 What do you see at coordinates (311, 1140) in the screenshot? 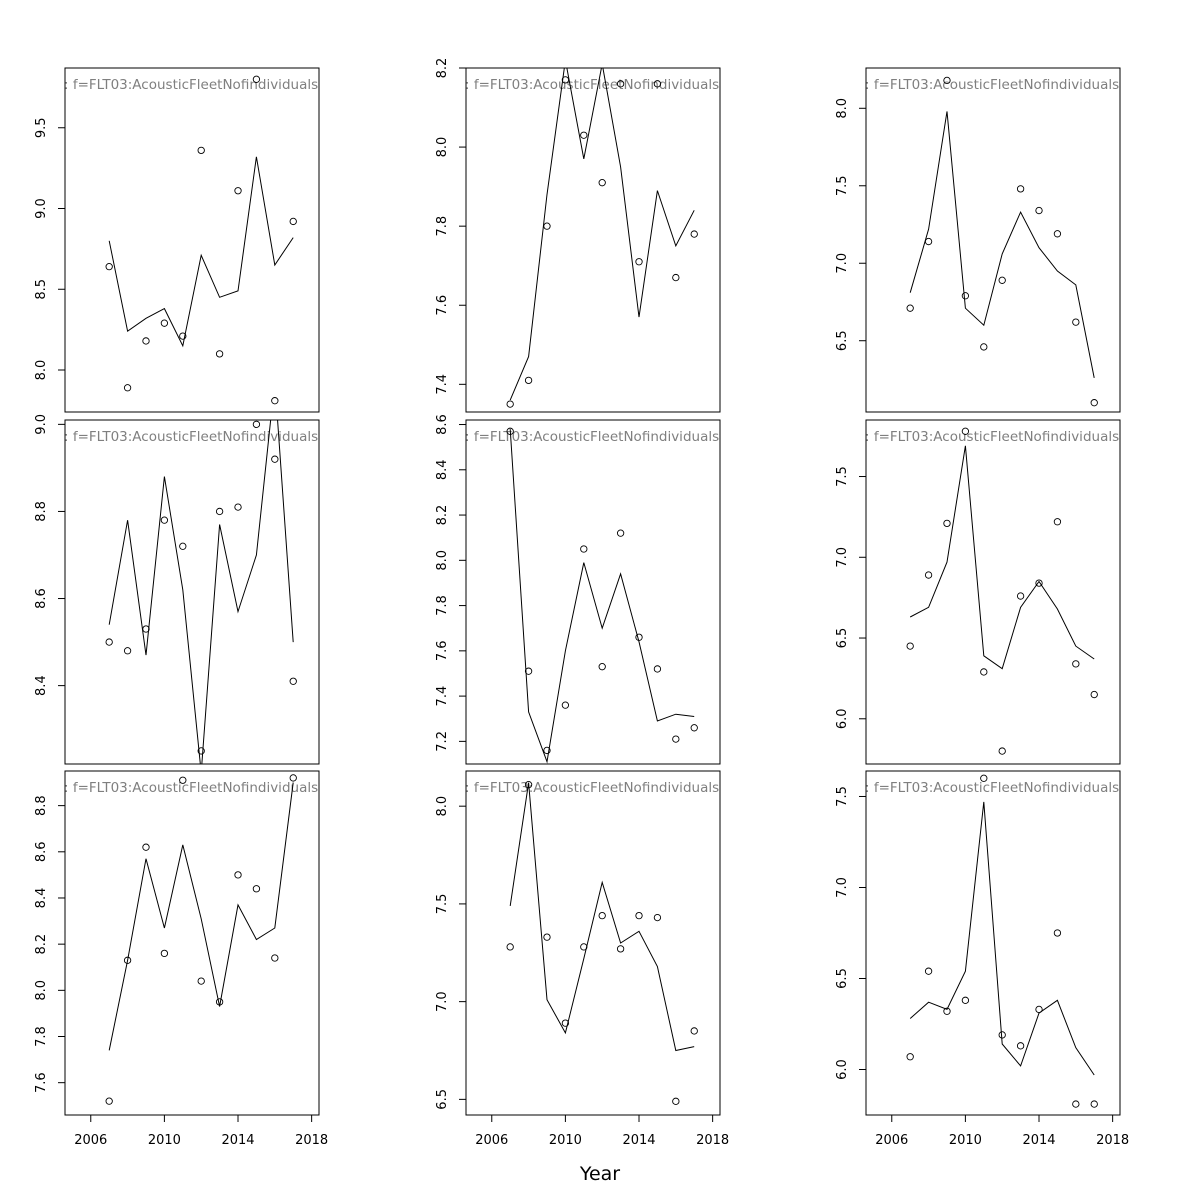
I see `x-tick-label: 2018` at bounding box center [311, 1140].